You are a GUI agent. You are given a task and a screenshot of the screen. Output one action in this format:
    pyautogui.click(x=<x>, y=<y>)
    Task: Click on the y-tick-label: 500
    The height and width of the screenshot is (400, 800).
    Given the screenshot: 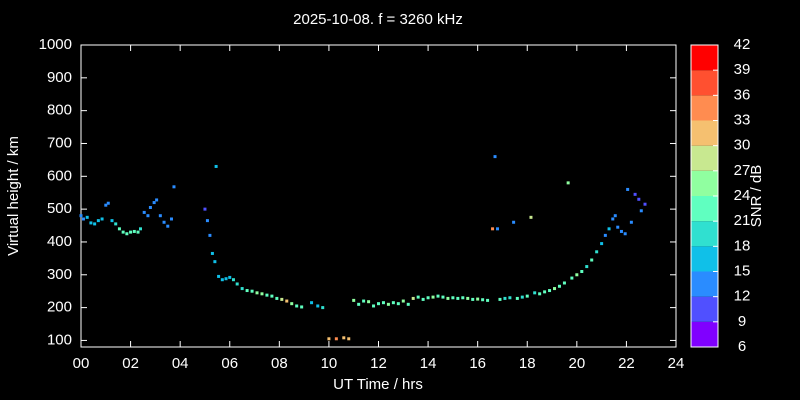 What is the action you would take?
    pyautogui.click(x=59, y=208)
    